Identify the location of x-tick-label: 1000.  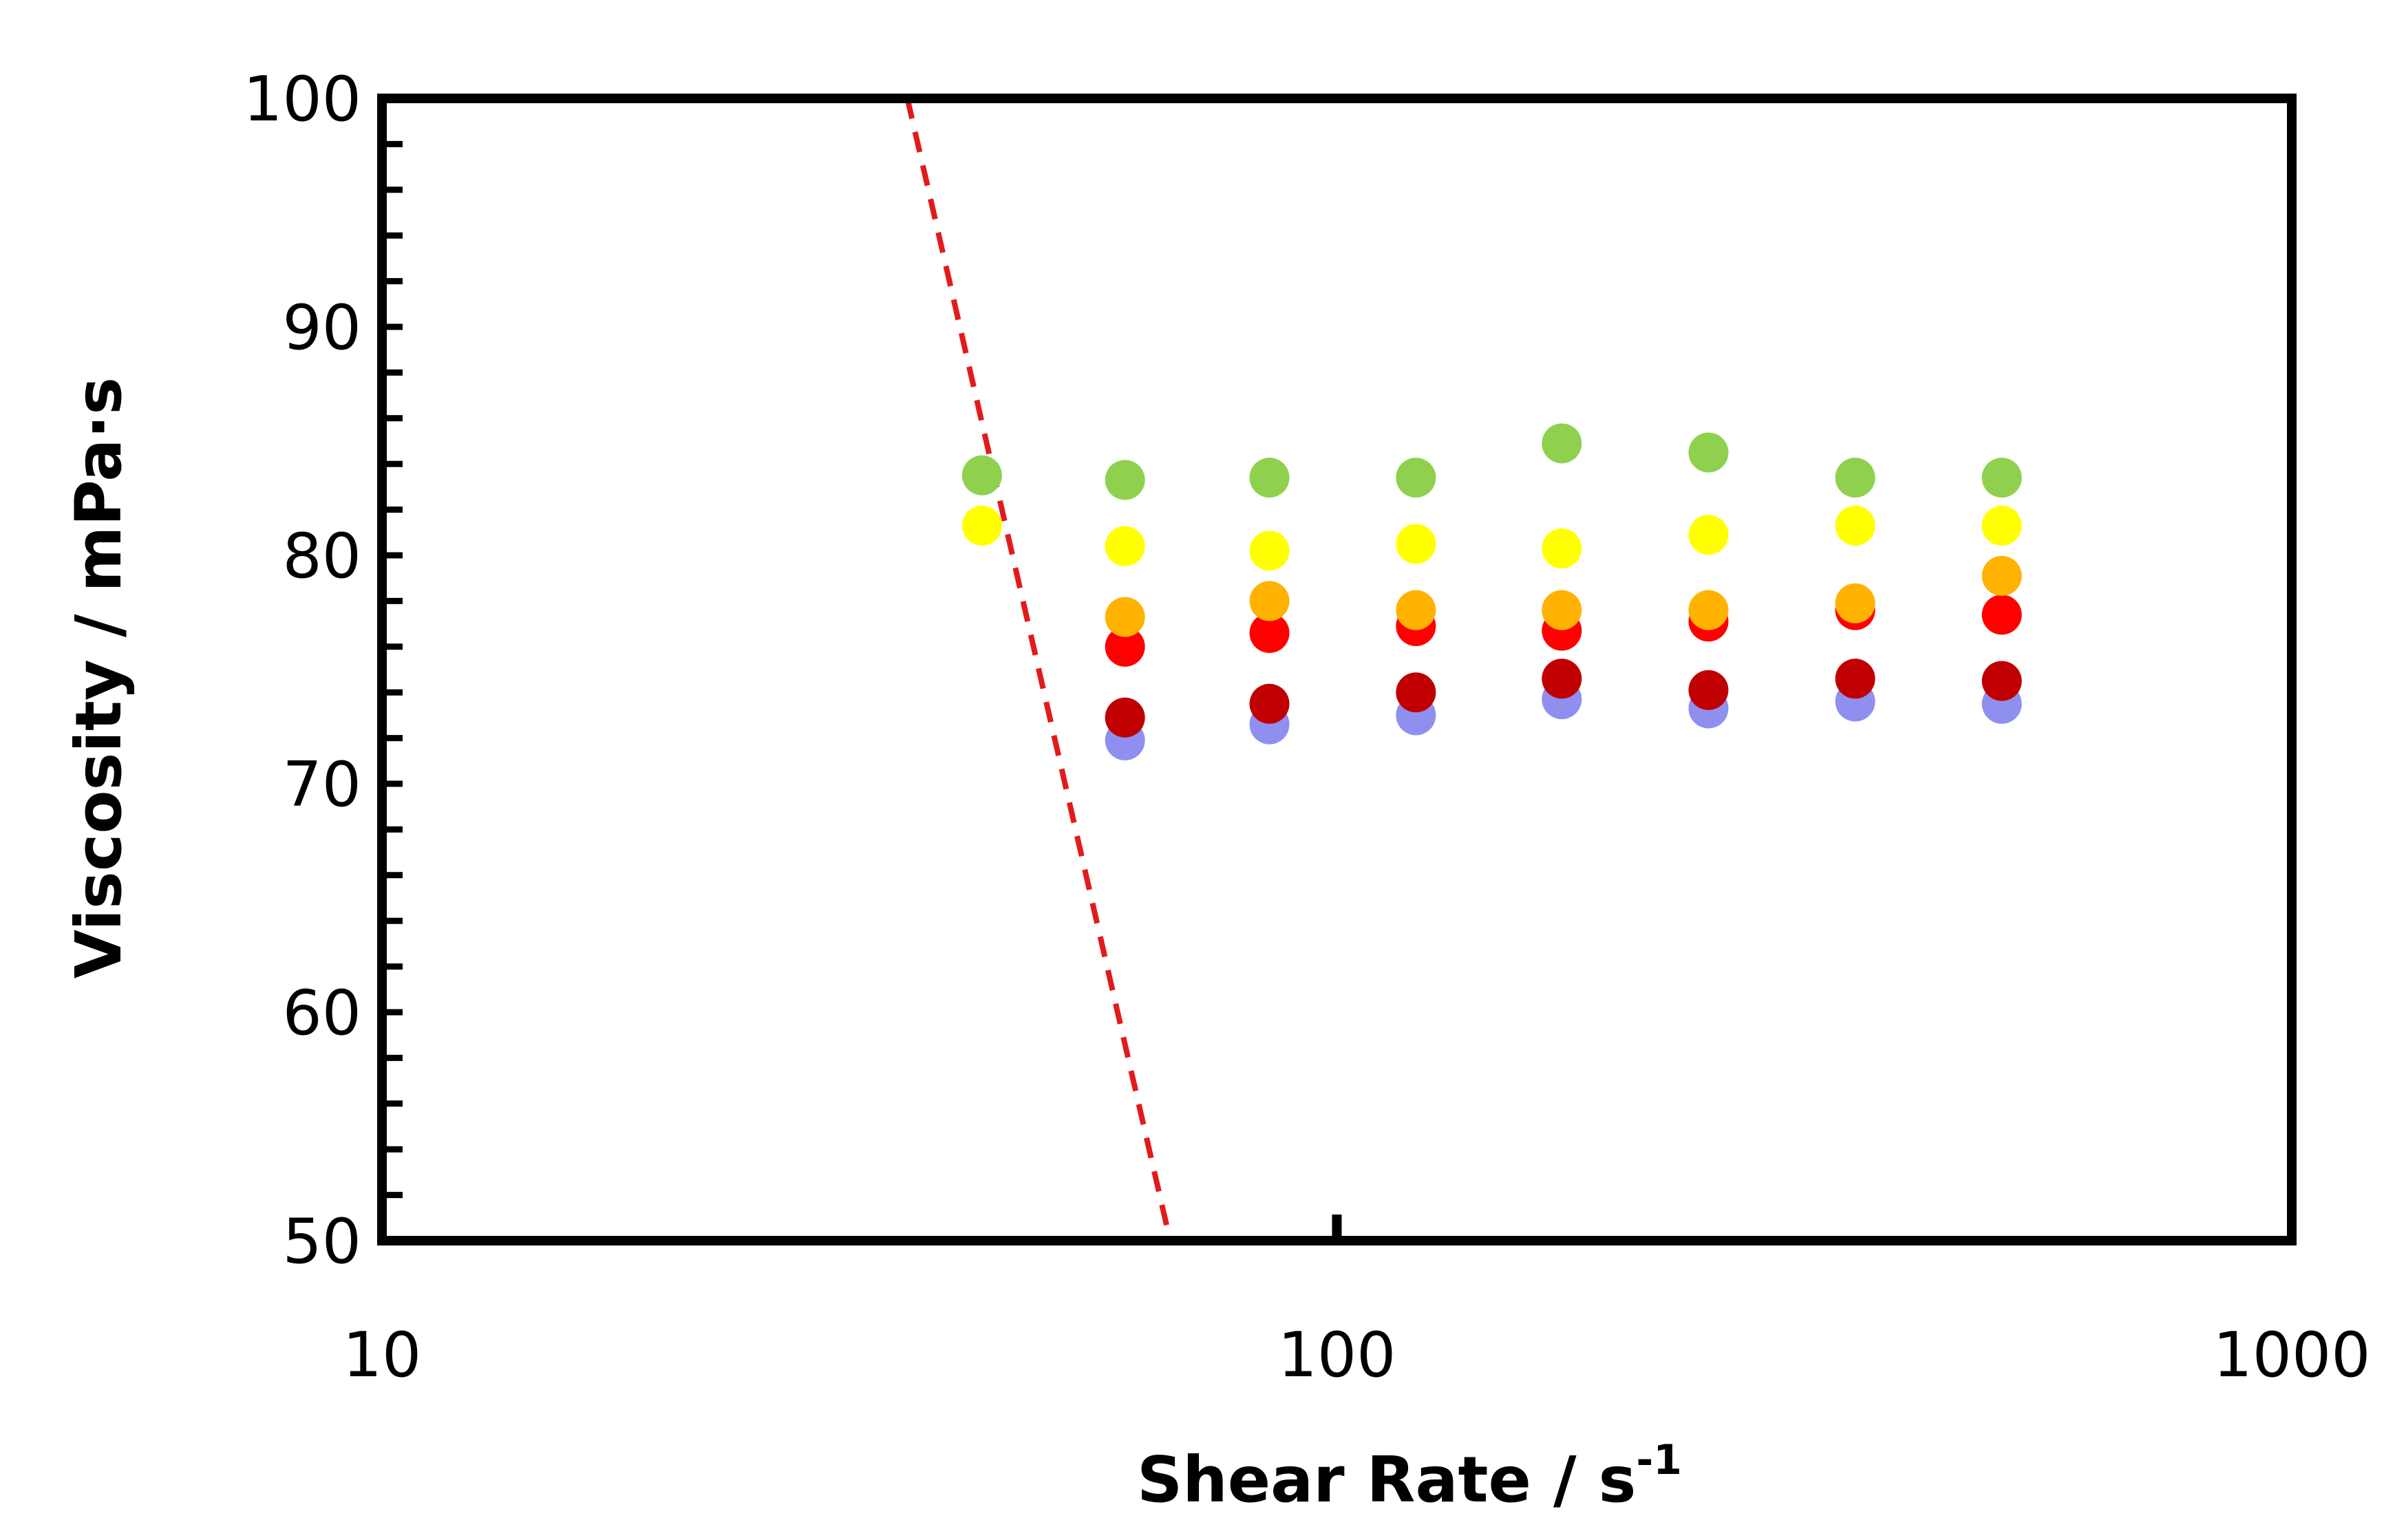
(2291, 1355).